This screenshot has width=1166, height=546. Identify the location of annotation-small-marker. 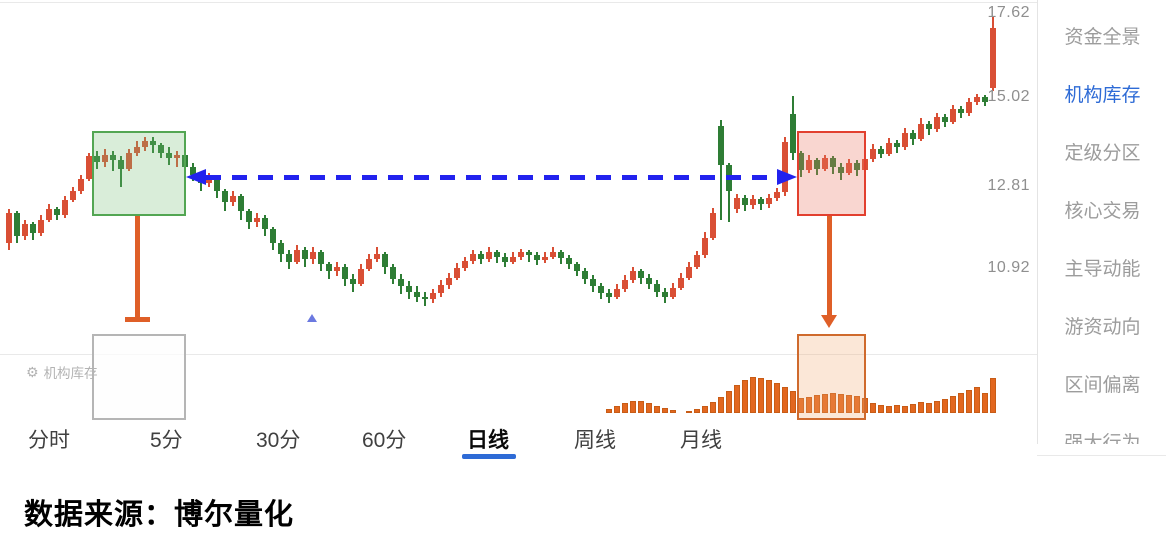
(312, 318).